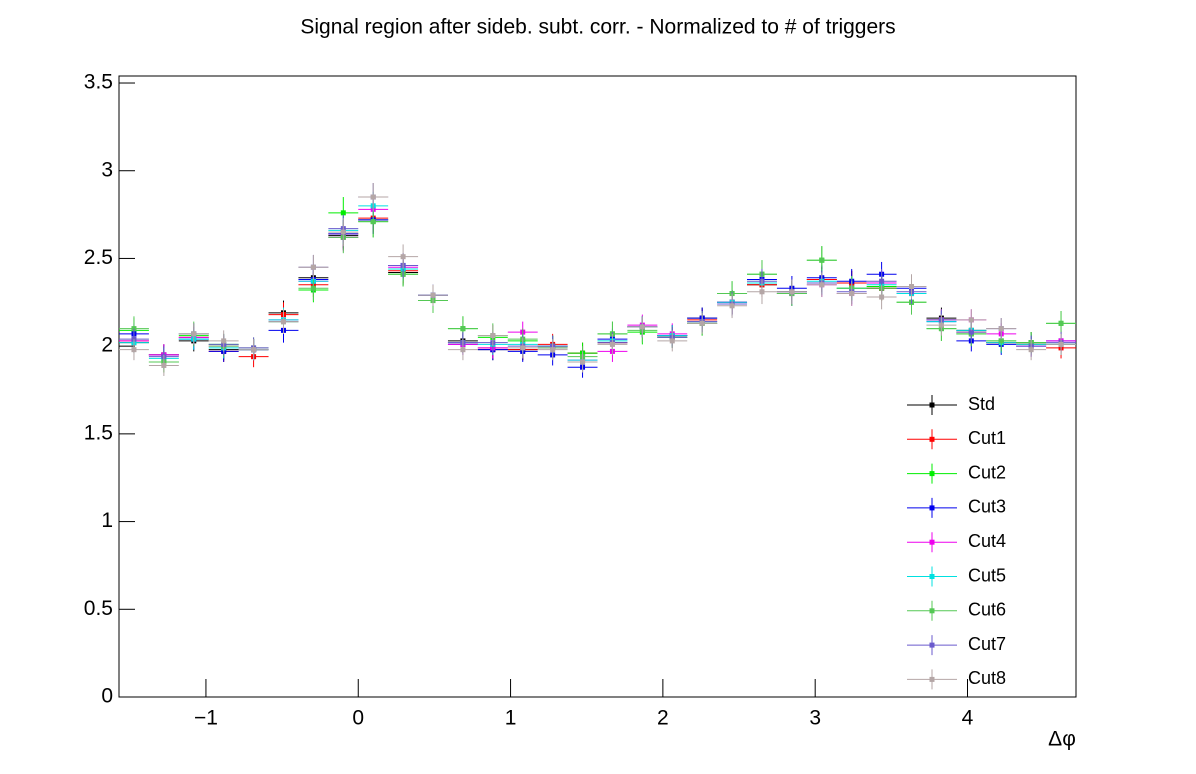 The width and height of the screenshot is (1196, 774). Describe the element at coordinates (98, 432) in the screenshot. I see `y-tick-label: 1.5` at that location.